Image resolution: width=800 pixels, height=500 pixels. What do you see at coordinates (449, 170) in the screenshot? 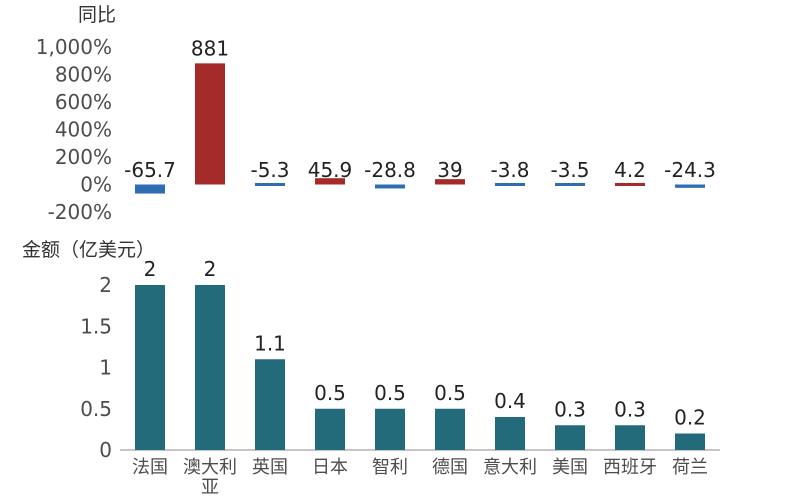
I see `yoy-data-label: 39` at bounding box center [449, 170].